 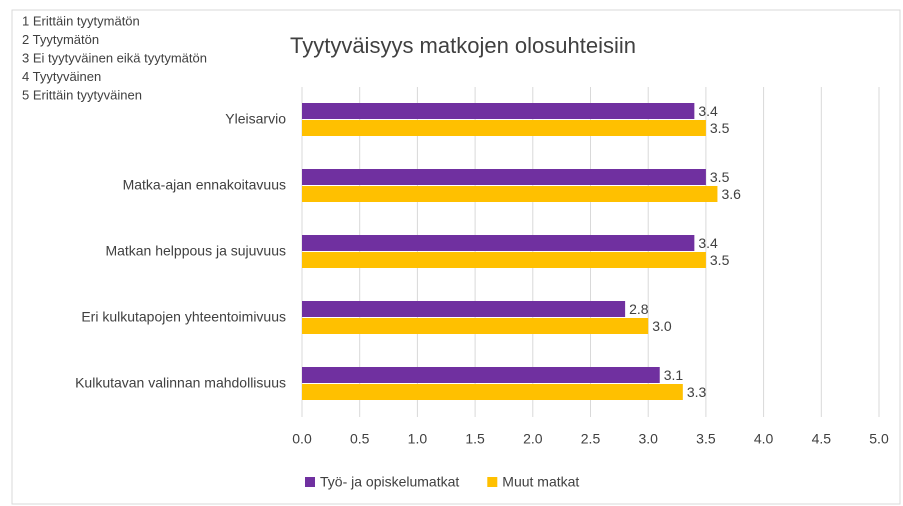 What do you see at coordinates (822, 439) in the screenshot?
I see `x-tick-label: 4.5` at bounding box center [822, 439].